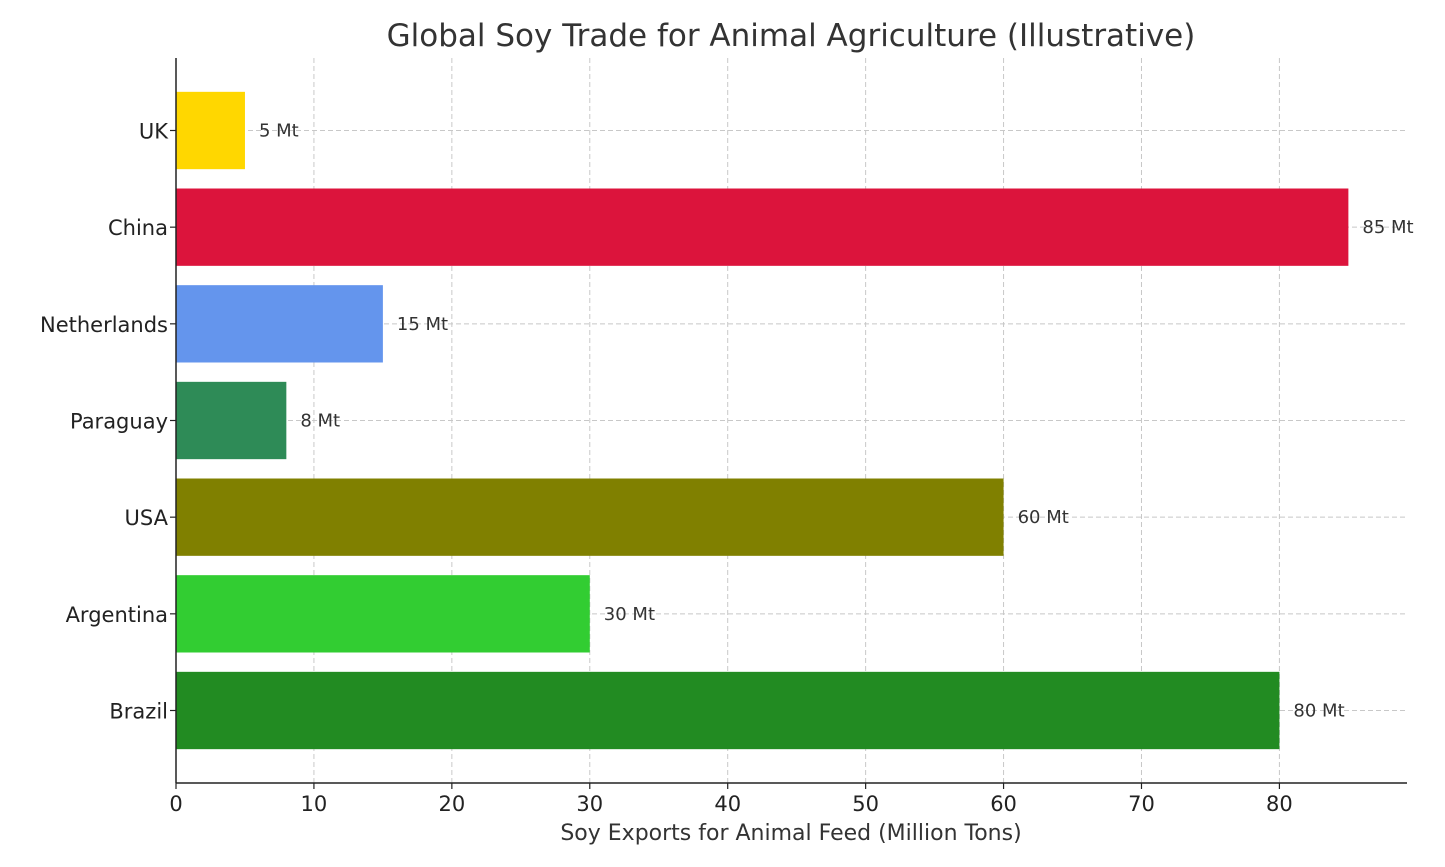 The height and width of the screenshot is (867, 1445). What do you see at coordinates (629, 614) in the screenshot?
I see `data-label: 30 Mt` at bounding box center [629, 614].